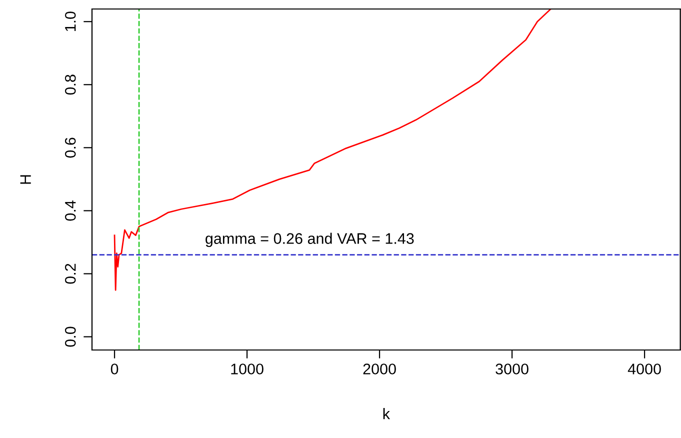 This screenshot has width=681, height=438. What do you see at coordinates (512, 369) in the screenshot?
I see `x-tick-label: 3000` at bounding box center [512, 369].